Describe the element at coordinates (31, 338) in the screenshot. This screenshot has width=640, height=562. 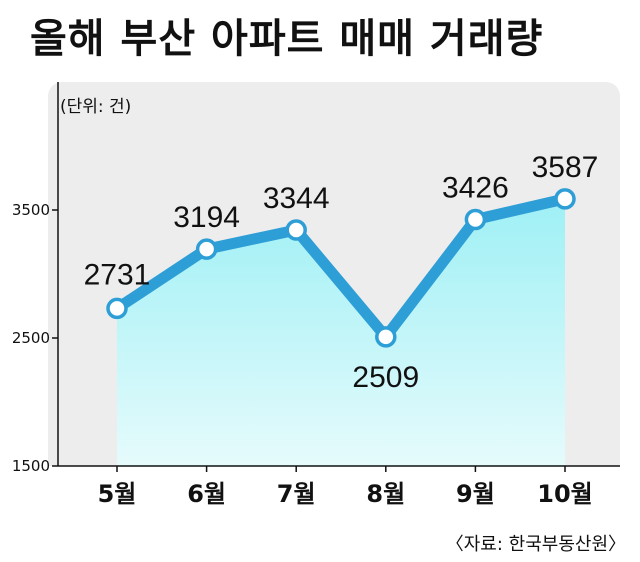
I see `y-tick-label: 2500` at that location.